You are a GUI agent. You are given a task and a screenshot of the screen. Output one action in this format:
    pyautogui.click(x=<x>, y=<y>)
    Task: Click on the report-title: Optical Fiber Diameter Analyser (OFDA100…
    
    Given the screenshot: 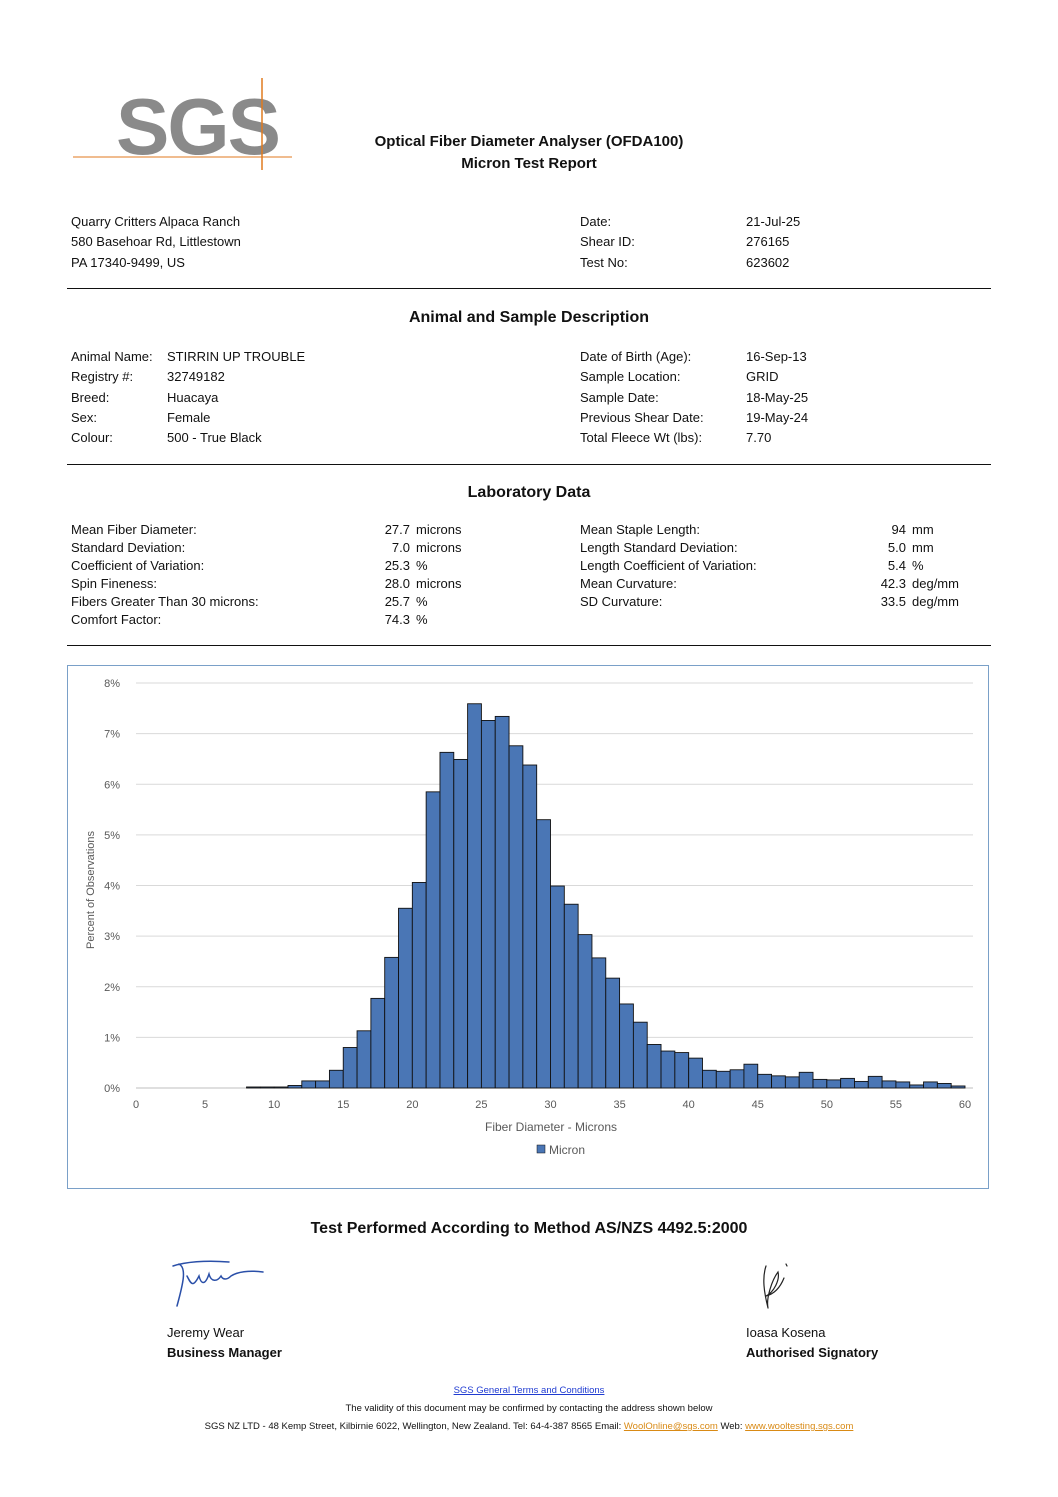 What is the action you would take?
    pyautogui.click(x=529, y=141)
    